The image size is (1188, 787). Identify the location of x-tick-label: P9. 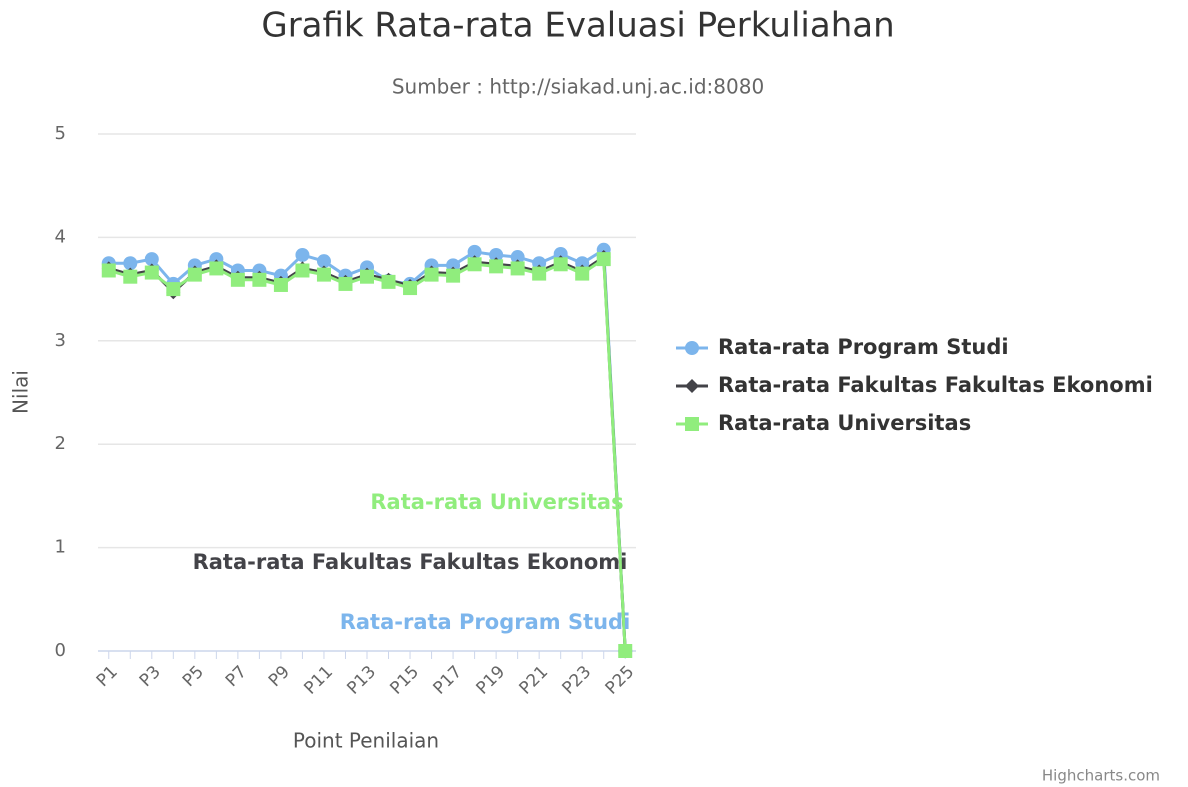
(279, 676).